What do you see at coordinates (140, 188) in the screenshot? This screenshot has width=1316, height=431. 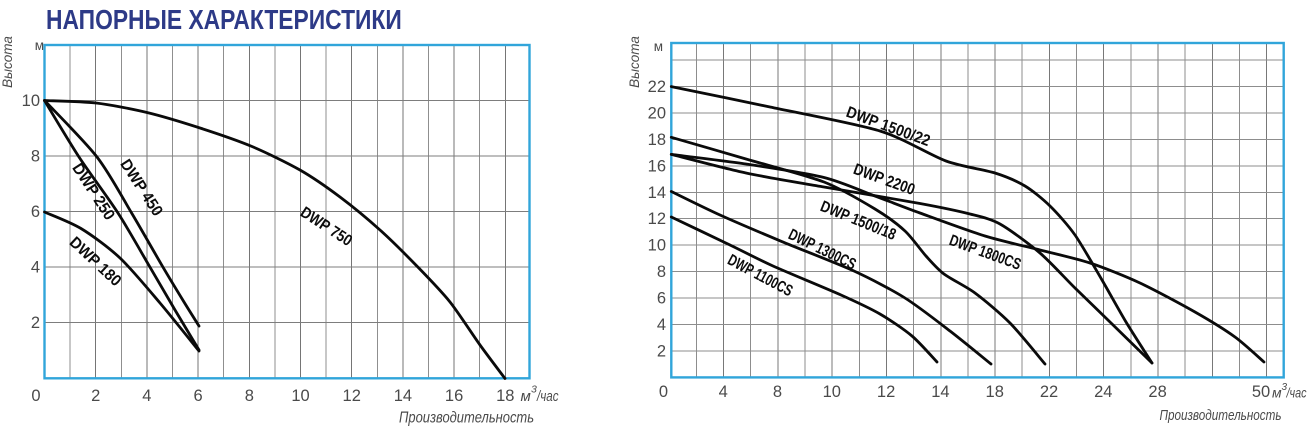 I see `svg-text: DWP 450` at bounding box center [140, 188].